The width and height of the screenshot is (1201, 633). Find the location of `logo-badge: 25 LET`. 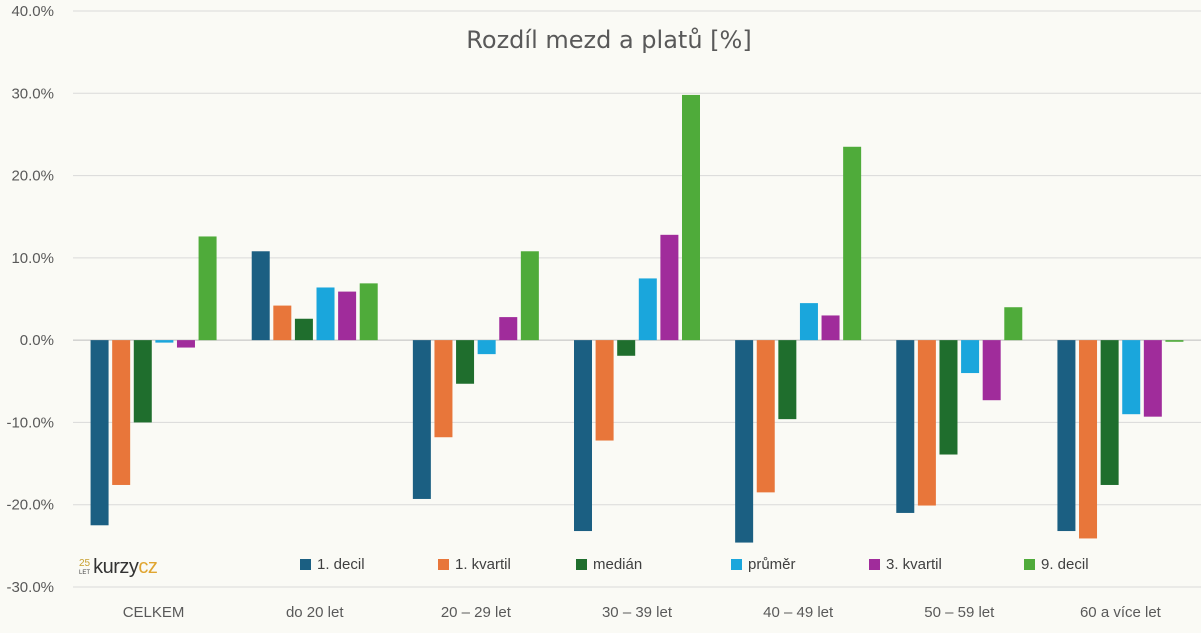

logo-badge: 25 LET is located at coordinates (84, 568).